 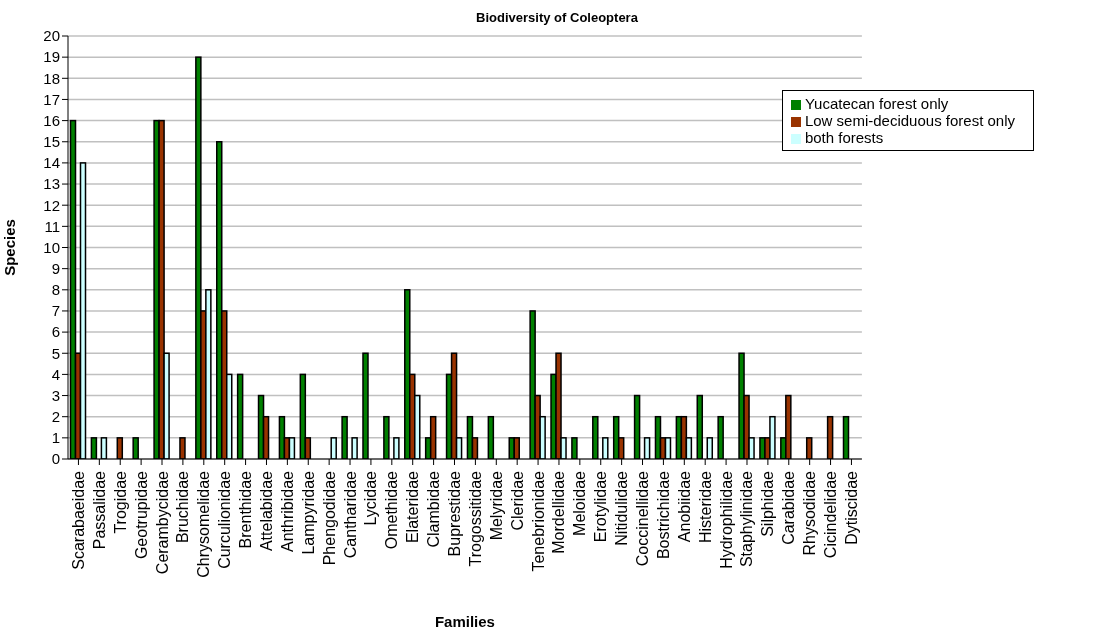 What do you see at coordinates (55, 395) in the screenshot?
I see `y-tick-label: 3` at bounding box center [55, 395].